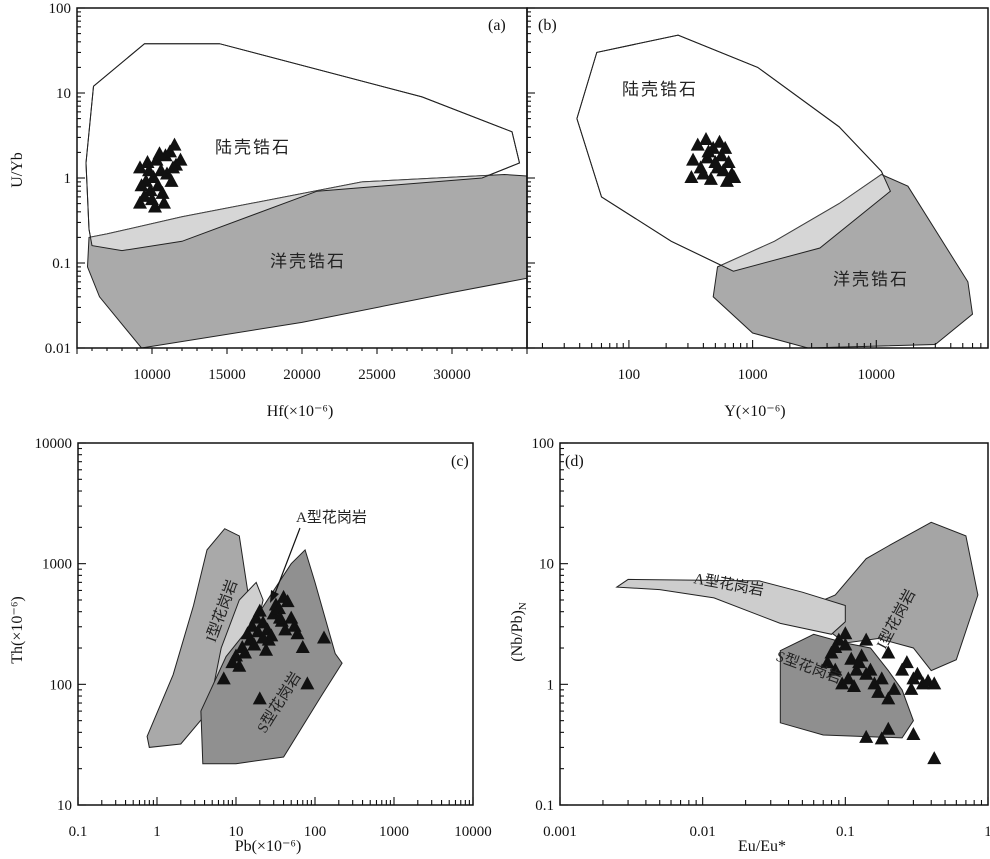 The image size is (990, 859). I want to click on panel-d-points, so click(881, 695).